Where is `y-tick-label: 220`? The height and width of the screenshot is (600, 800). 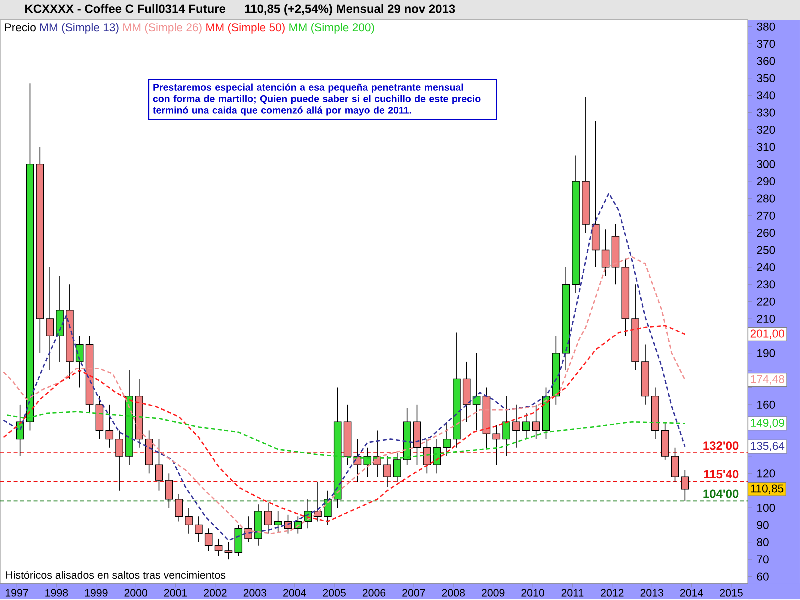 y-tick-label: 220 is located at coordinates (766, 302).